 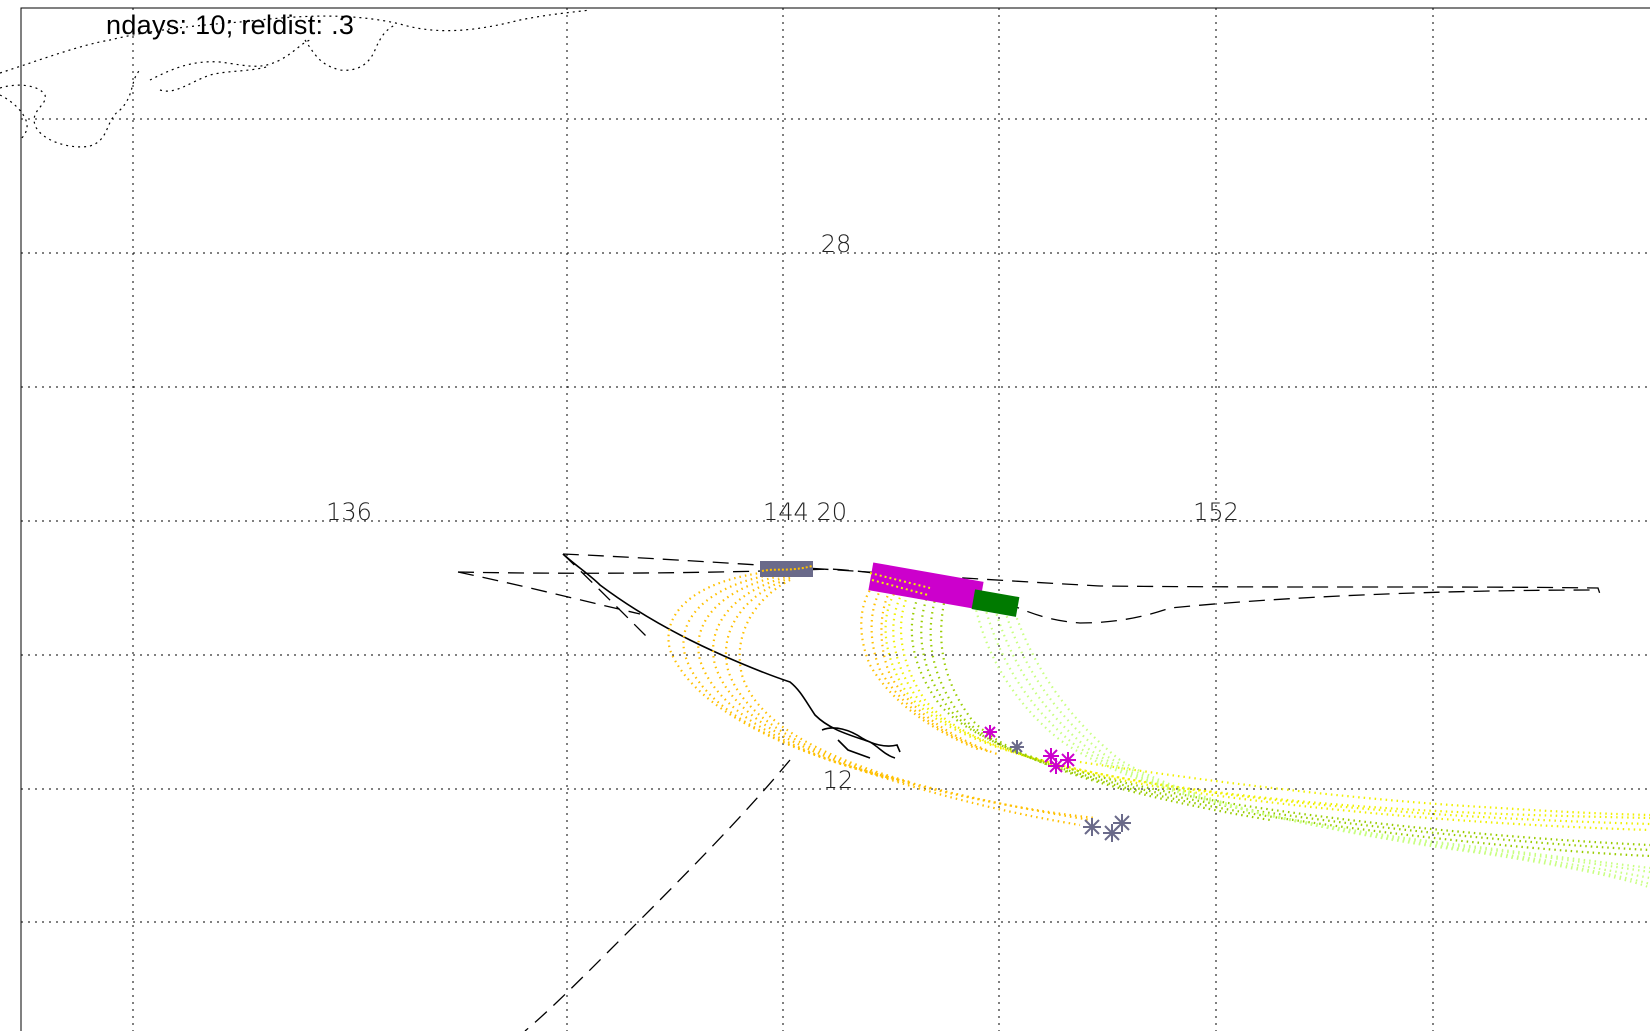 What do you see at coordinates (1029, 749) in the screenshot?
I see `endpoint-cluster-magenta` at bounding box center [1029, 749].